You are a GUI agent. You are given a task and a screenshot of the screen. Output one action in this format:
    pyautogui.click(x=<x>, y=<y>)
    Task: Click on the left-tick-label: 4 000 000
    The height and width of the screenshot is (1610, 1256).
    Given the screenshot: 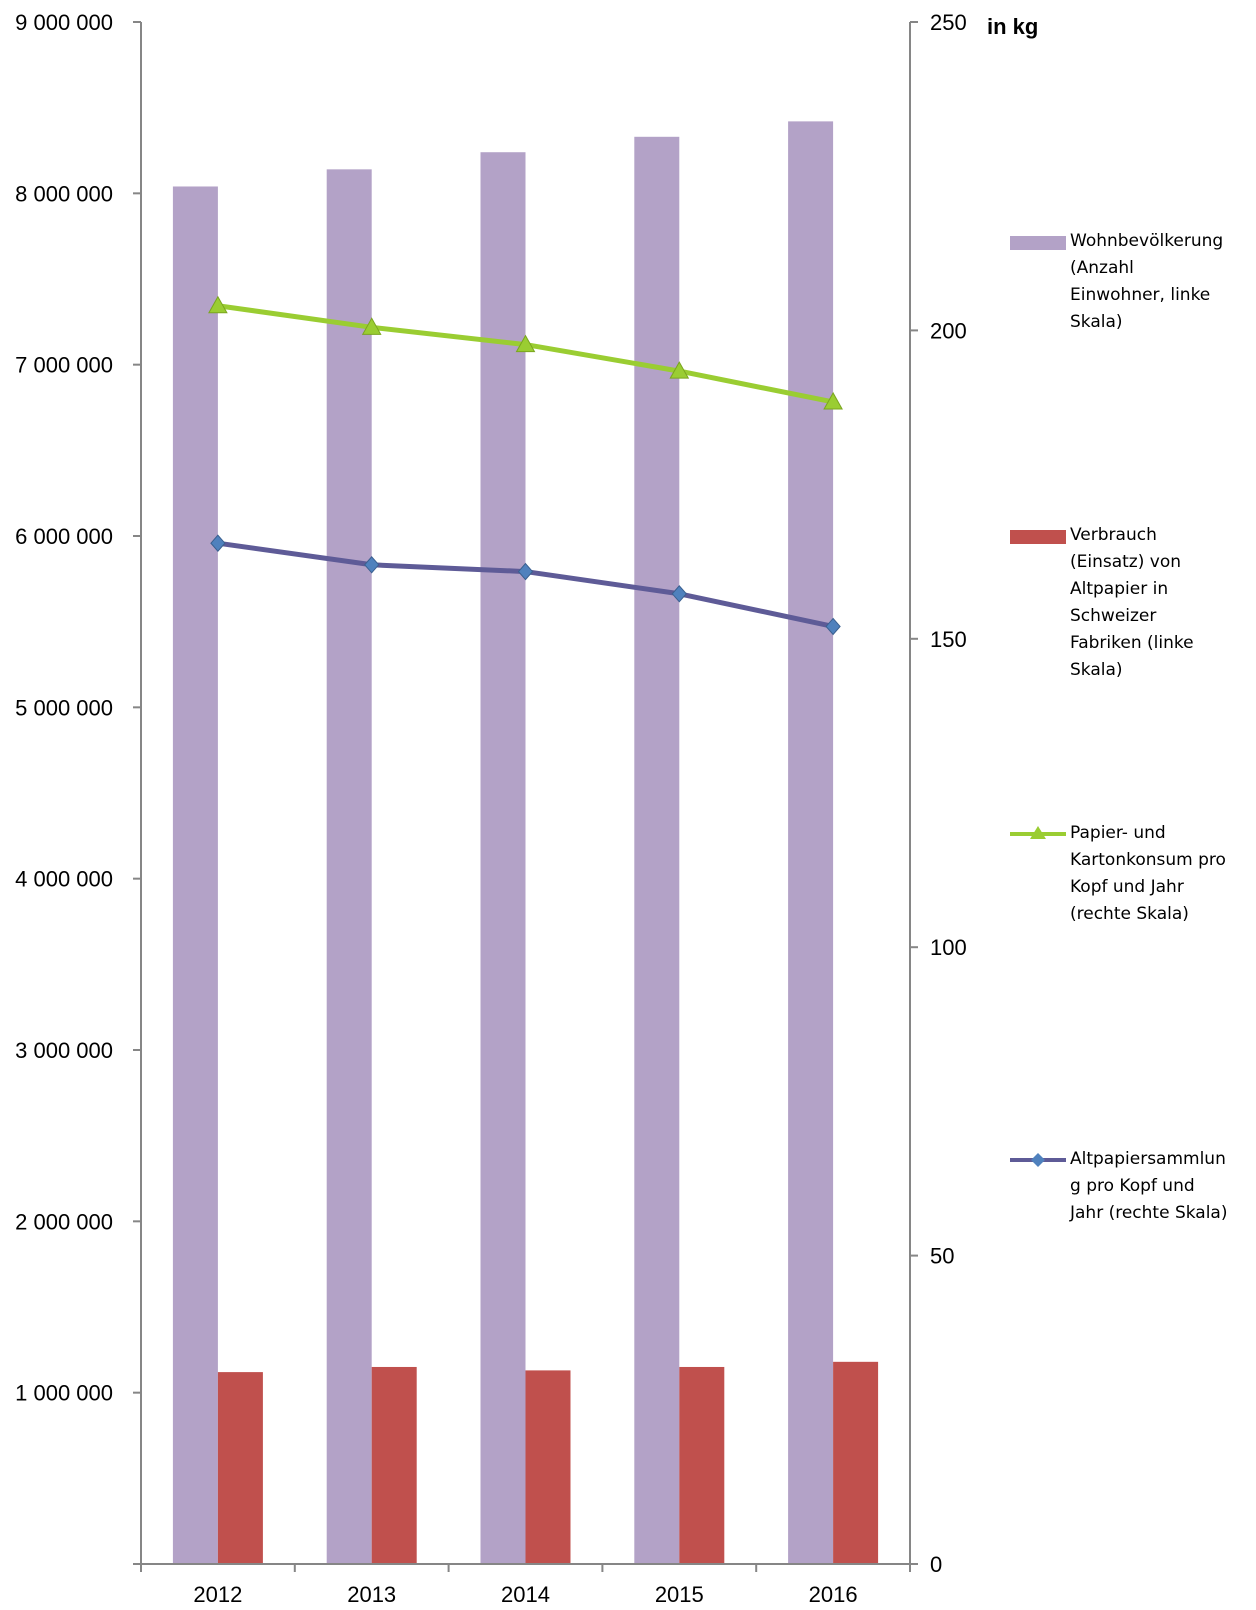 What is the action you would take?
    pyautogui.click(x=64, y=879)
    